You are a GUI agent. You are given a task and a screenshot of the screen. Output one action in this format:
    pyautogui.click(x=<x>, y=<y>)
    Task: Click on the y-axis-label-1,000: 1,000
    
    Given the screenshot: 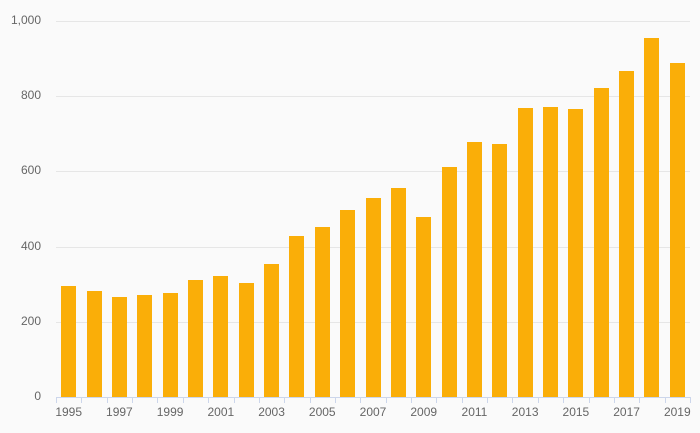 What is the action you would take?
    pyautogui.click(x=25, y=20)
    